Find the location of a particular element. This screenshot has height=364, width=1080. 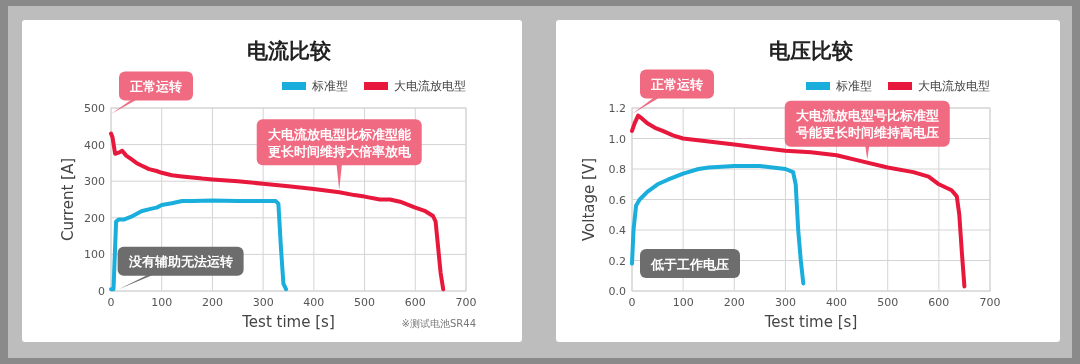

y-tick-label: 0.0 is located at coordinates (617, 291).